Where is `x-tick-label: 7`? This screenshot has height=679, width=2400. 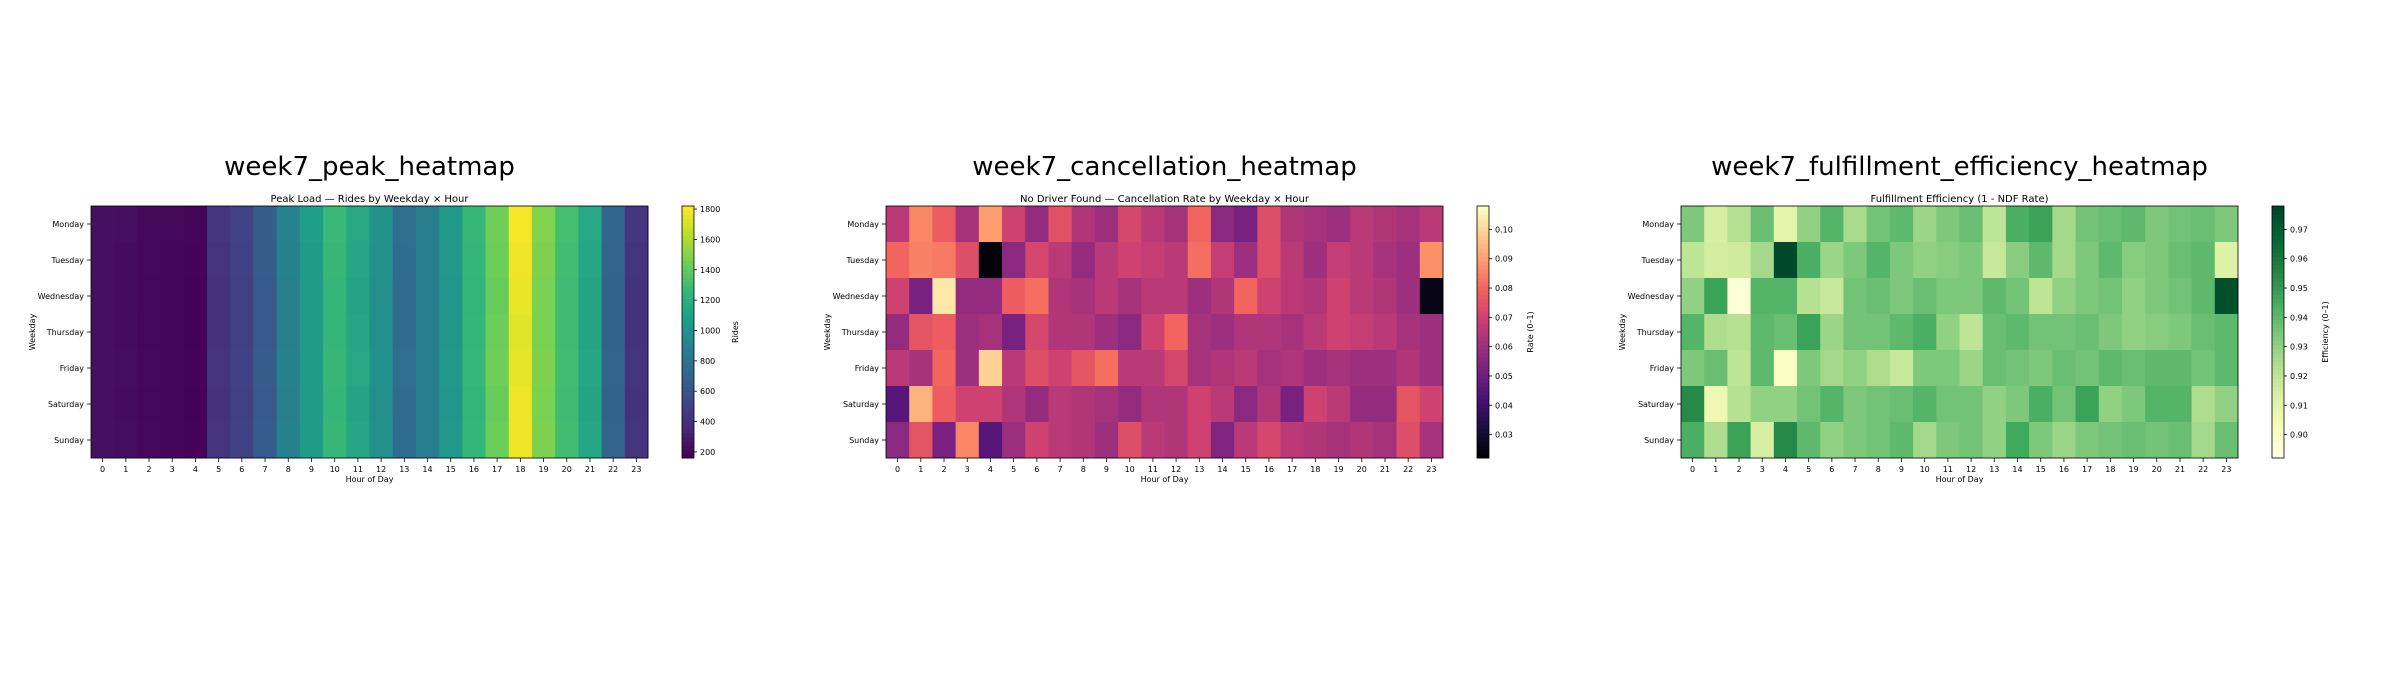 x-tick-label: 7 is located at coordinates (265, 469).